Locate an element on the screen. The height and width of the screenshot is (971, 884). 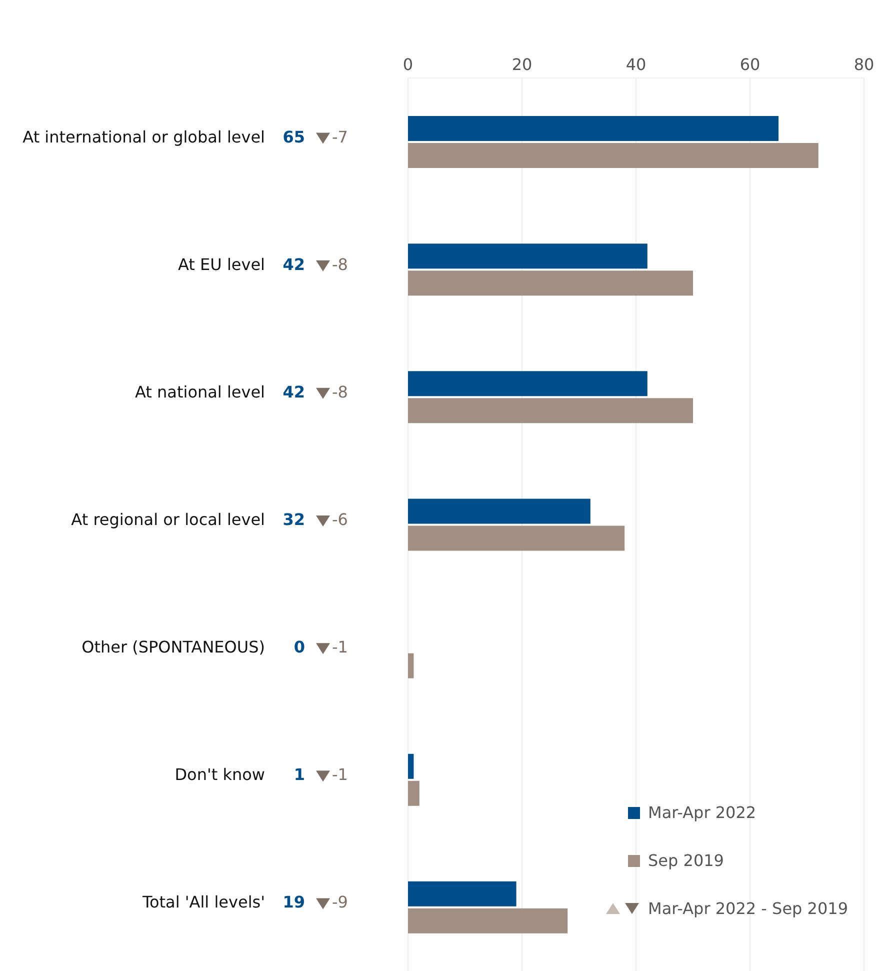
data-label: 19 is located at coordinates (293, 902).